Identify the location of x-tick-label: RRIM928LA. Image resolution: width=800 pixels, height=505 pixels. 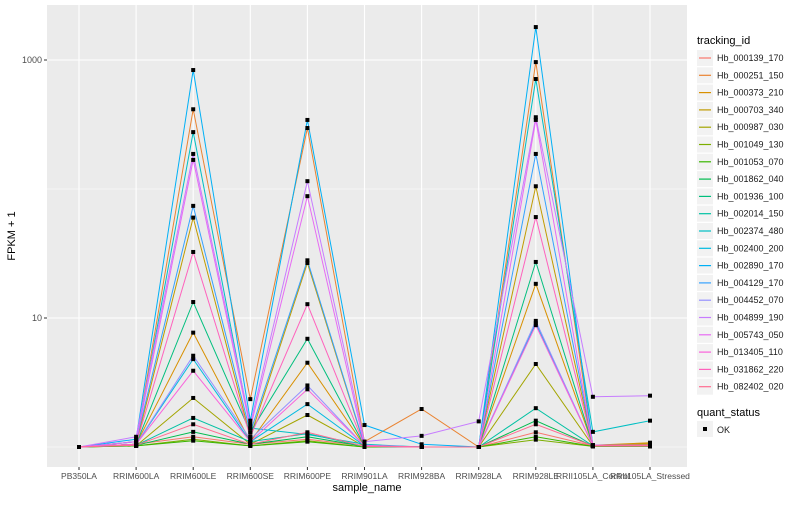
(479, 476).